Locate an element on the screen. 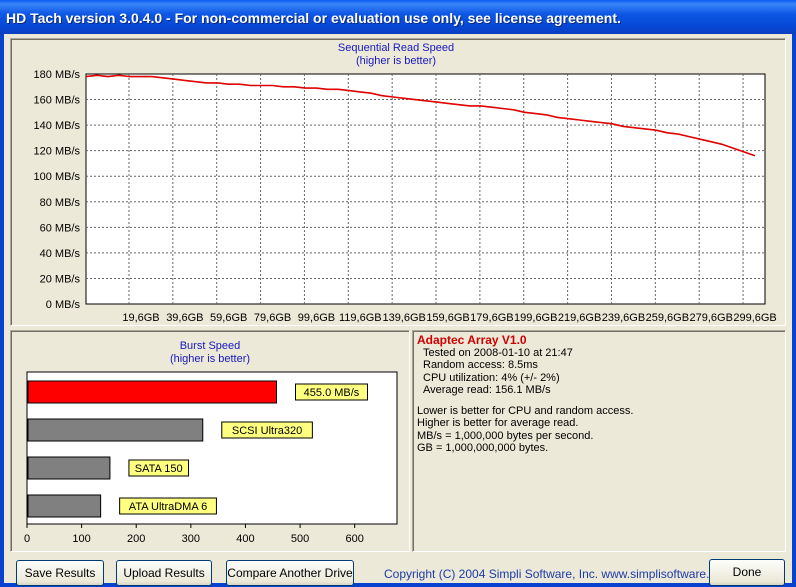 Image resolution: width=796 pixels, height=587 pixels. read-xtick-label: 139,6GB is located at coordinates (403, 318).